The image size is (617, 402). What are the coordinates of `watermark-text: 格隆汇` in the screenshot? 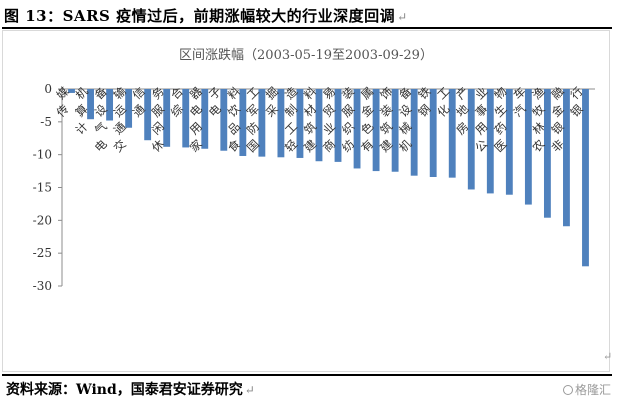 It's located at (592, 390).